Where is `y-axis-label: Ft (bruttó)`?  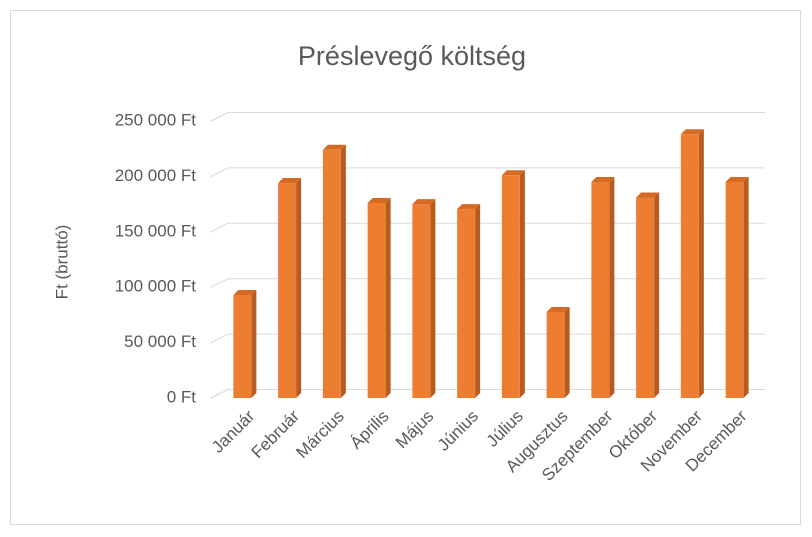 y-axis-label: Ft (bruttó) is located at coordinates (61, 262).